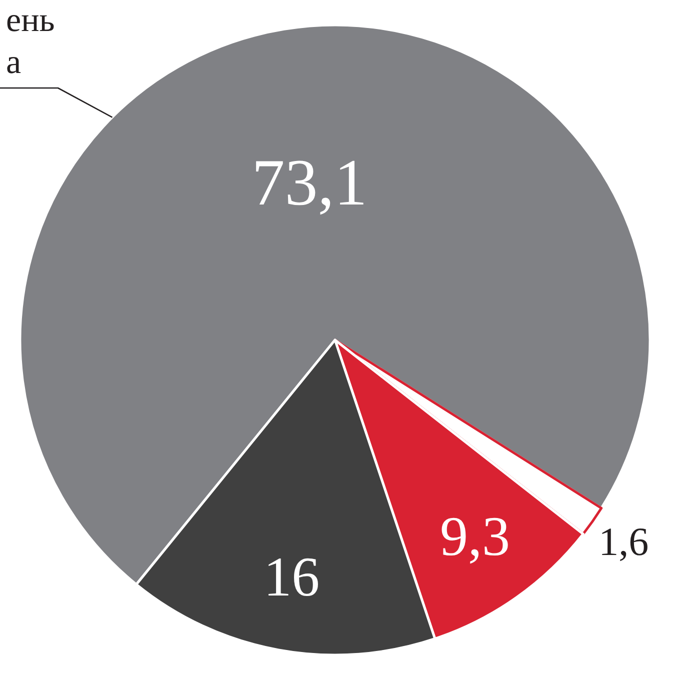  What do you see at coordinates (623, 541) in the screenshot?
I see `data-label: 1,6` at bounding box center [623, 541].